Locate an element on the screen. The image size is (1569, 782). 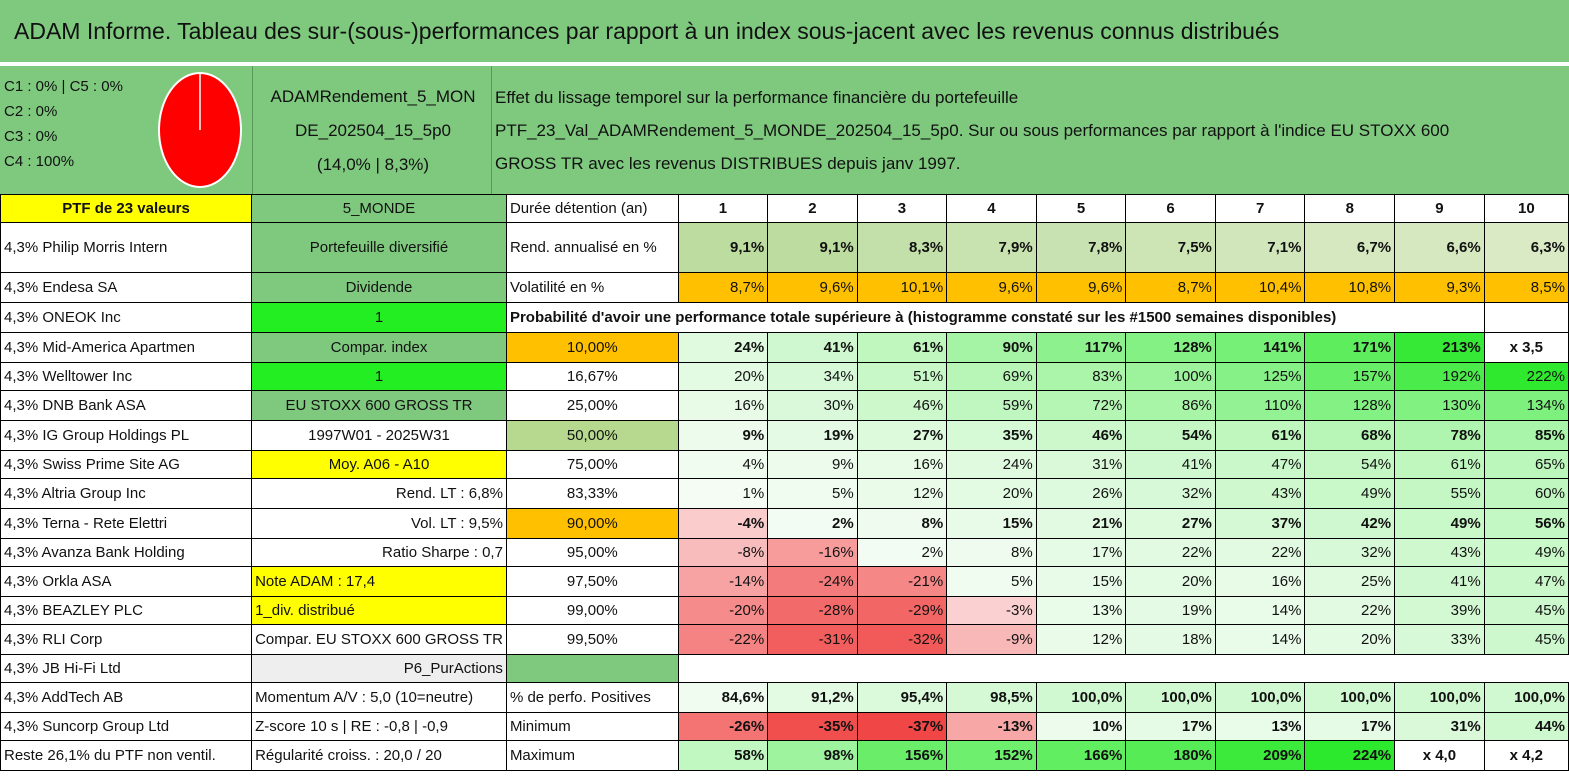
holding-cell: Reste 26,1% du PTF non ventil. is located at coordinates (126, 755).